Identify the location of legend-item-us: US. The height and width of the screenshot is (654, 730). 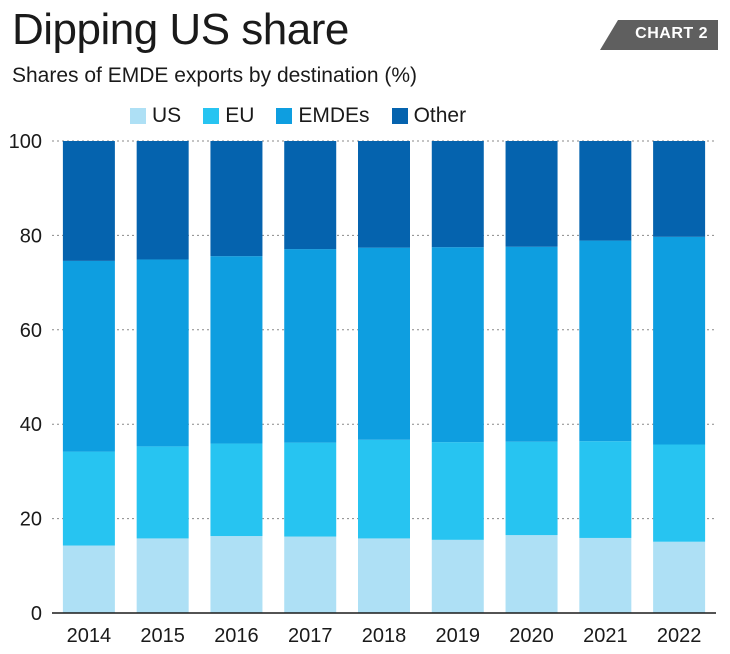
(155, 116).